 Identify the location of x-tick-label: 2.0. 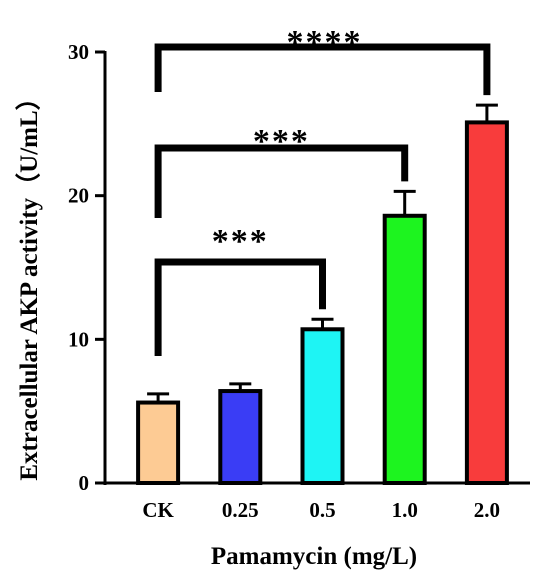
(487, 510).